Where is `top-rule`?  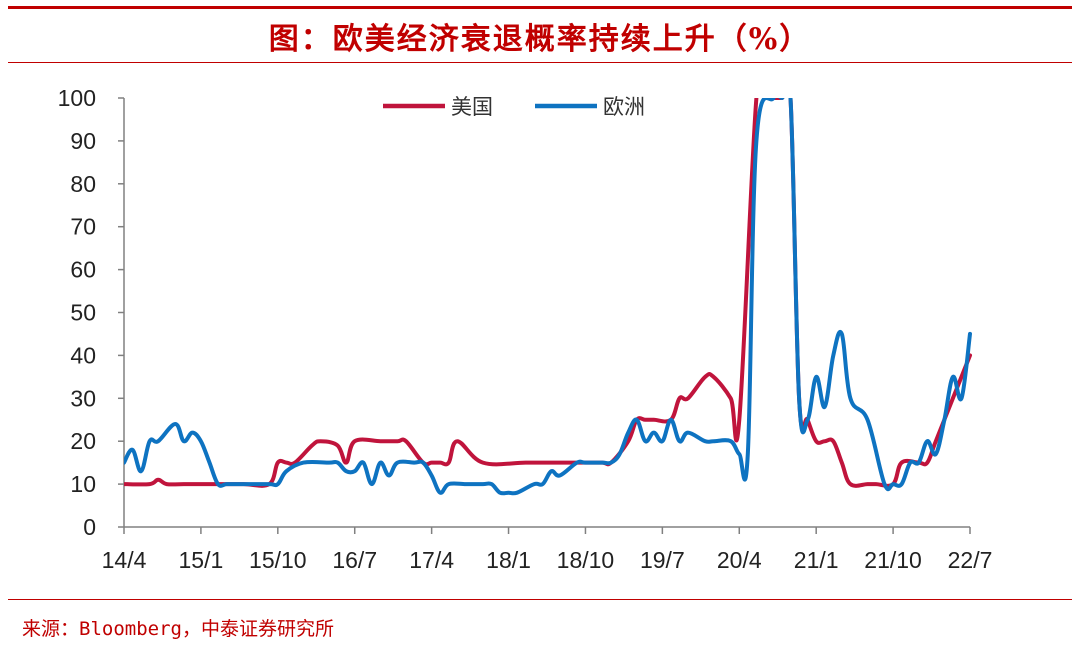
top-rule is located at coordinates (540, 7).